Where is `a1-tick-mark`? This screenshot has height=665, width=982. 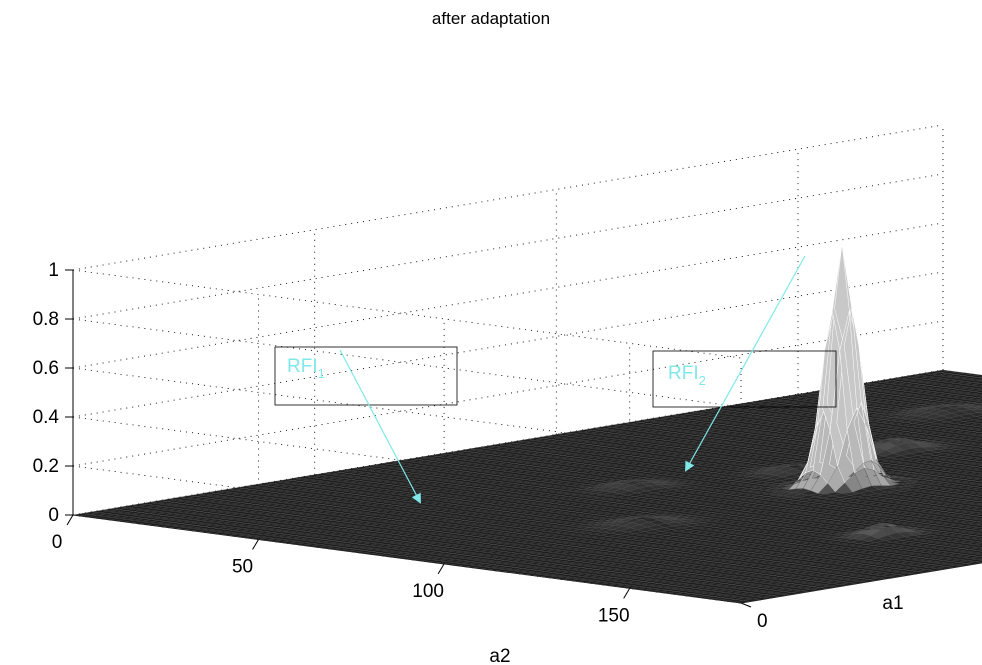
a1-tick-mark is located at coordinates (746, 605).